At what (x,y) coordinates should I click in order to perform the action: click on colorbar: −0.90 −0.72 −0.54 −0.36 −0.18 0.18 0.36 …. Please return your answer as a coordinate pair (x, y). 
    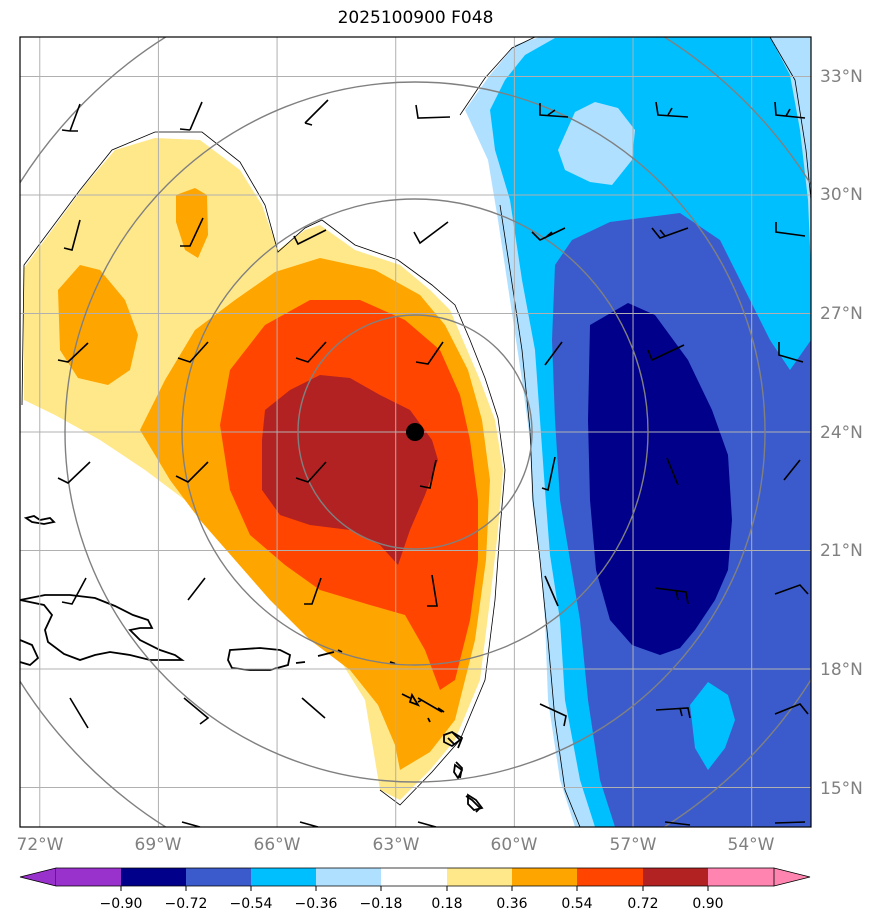
    Looking at the image, I should click on (415, 889).